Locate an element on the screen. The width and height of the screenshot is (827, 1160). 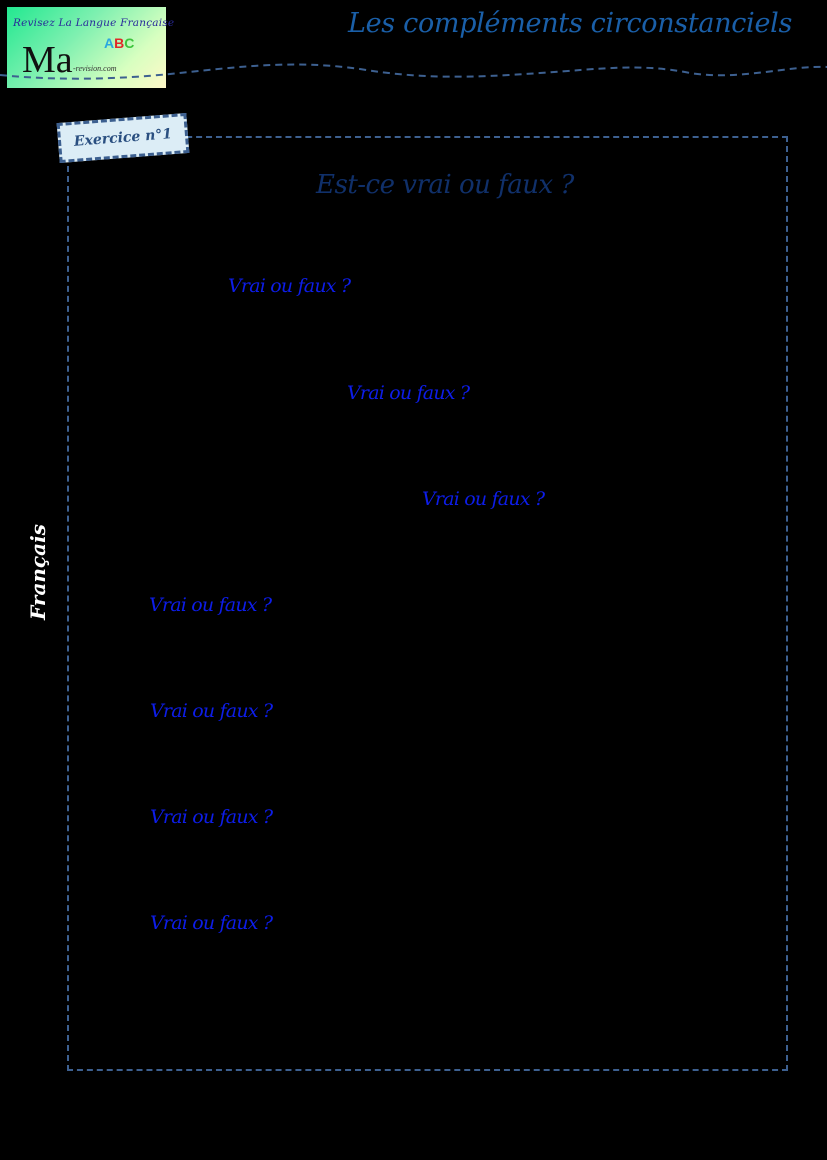
logo-brand: Ma is located at coordinates (47, 60).